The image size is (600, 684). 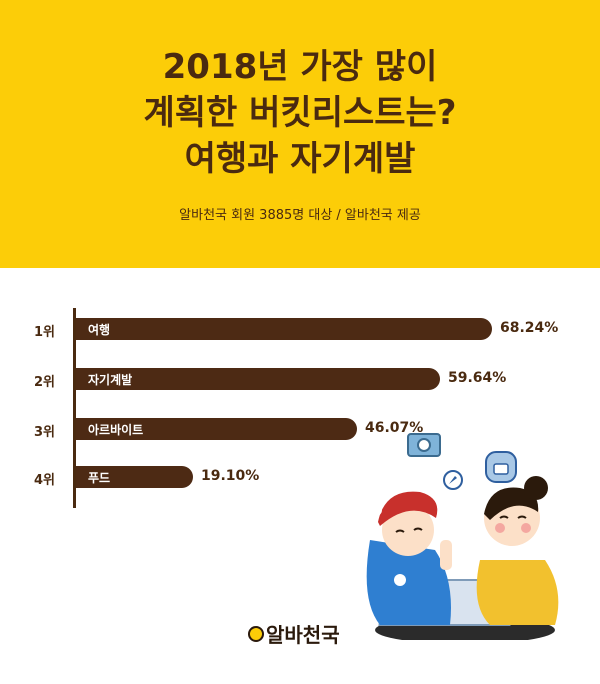 What do you see at coordinates (45, 480) in the screenshot?
I see `rank-label: 4위` at bounding box center [45, 480].